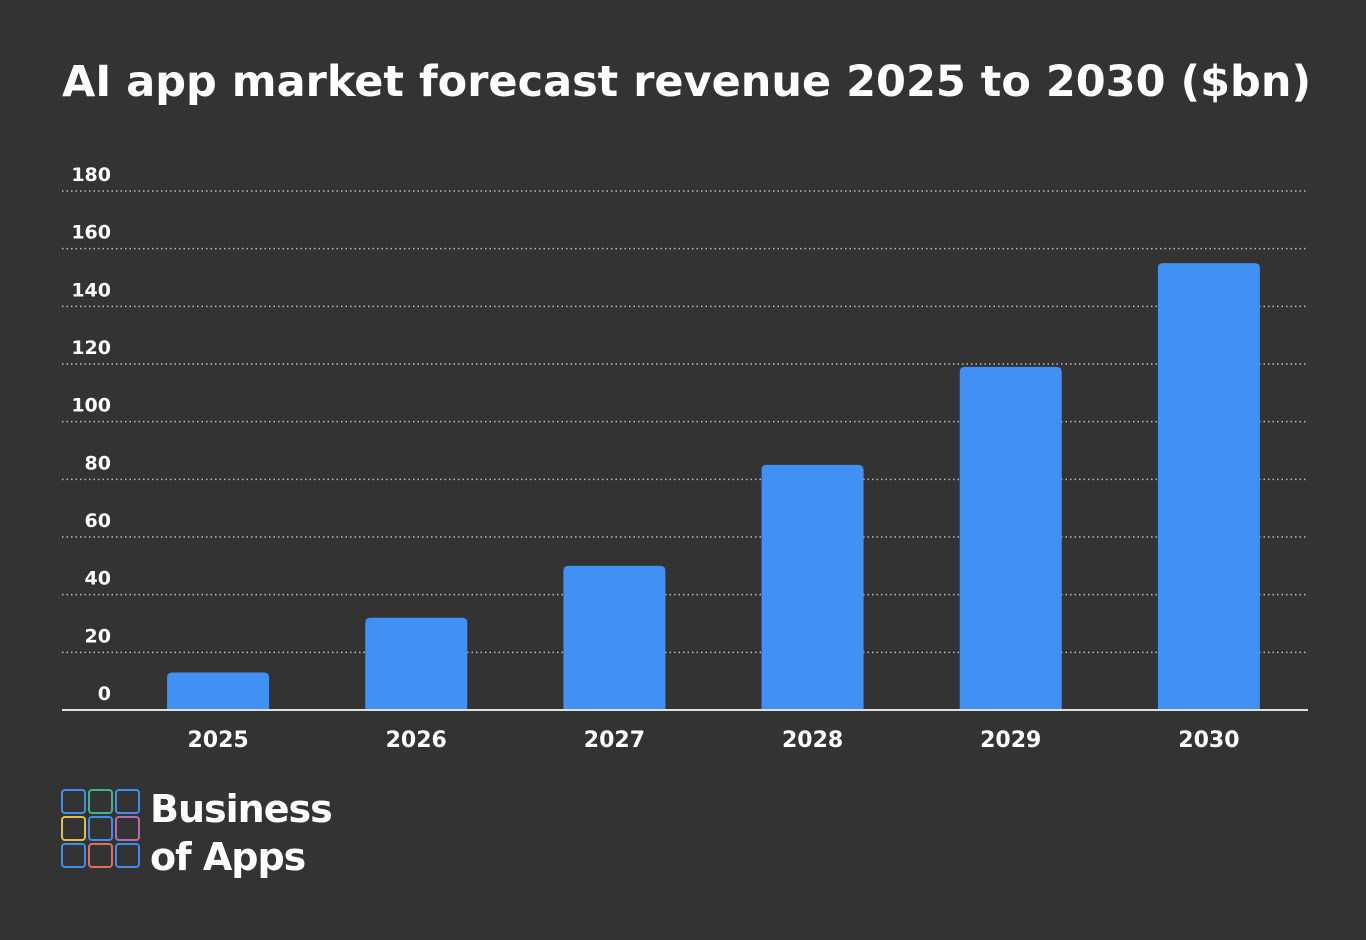 This screenshot has width=1366, height=940. What do you see at coordinates (91, 175) in the screenshot?
I see `y-tick-label: 180` at bounding box center [91, 175].